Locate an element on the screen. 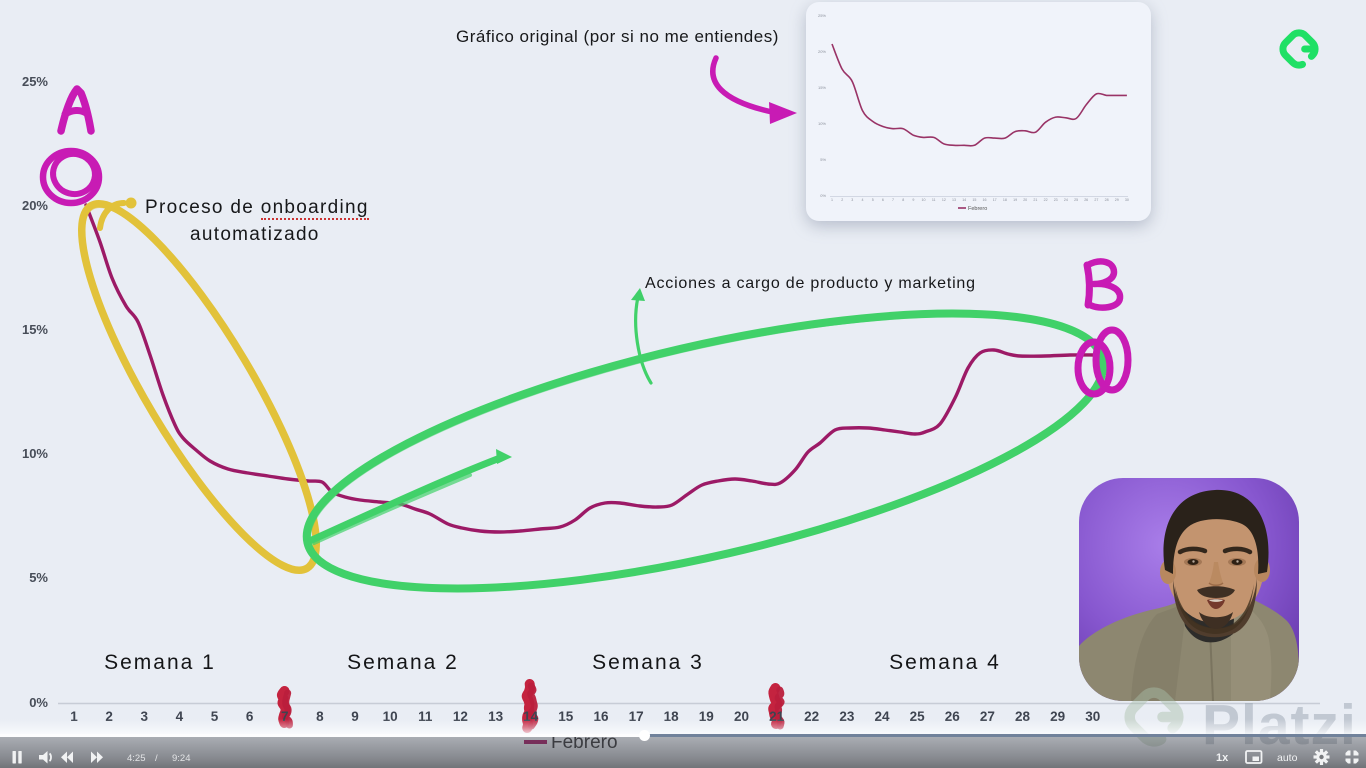  svg-text: 25 is located at coordinates (1076, 200).